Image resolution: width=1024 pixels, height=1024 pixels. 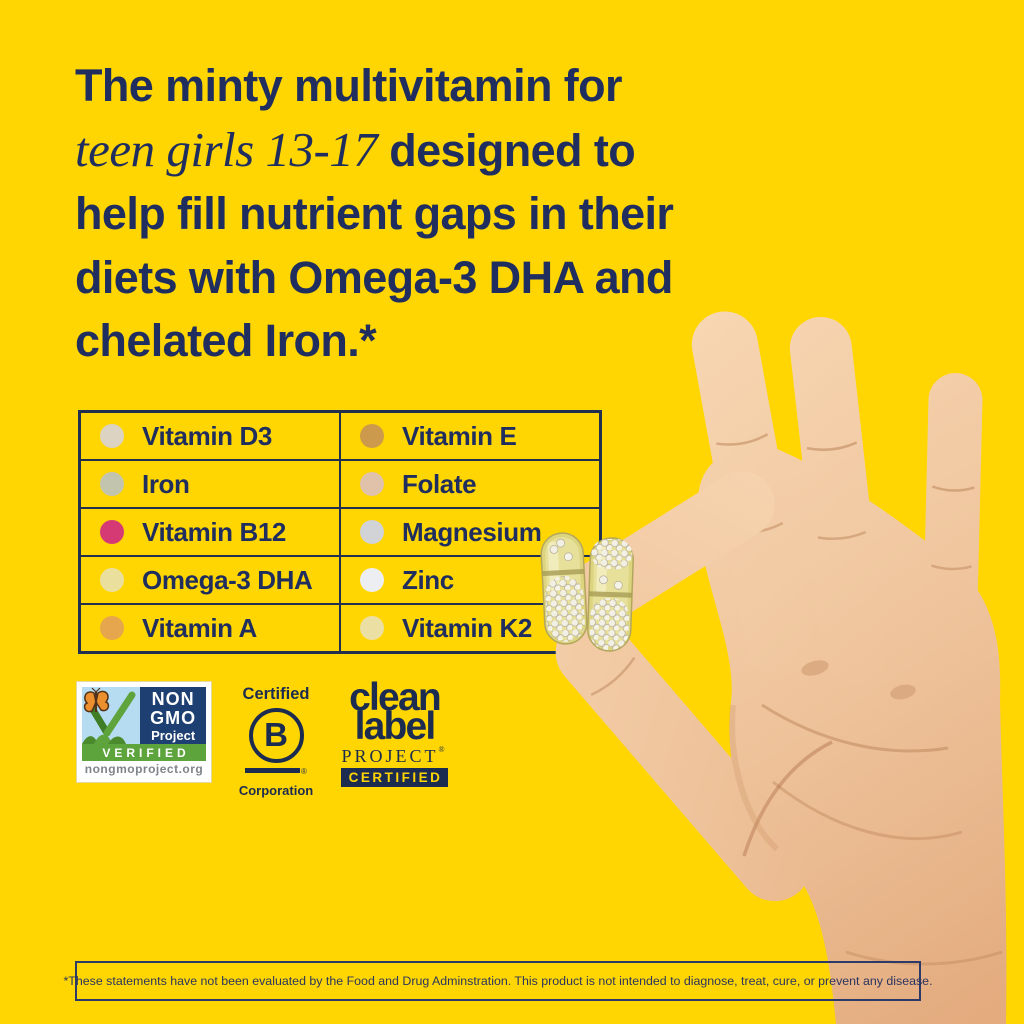 I want to click on nutrient-label: Magnesium, so click(x=472, y=531).